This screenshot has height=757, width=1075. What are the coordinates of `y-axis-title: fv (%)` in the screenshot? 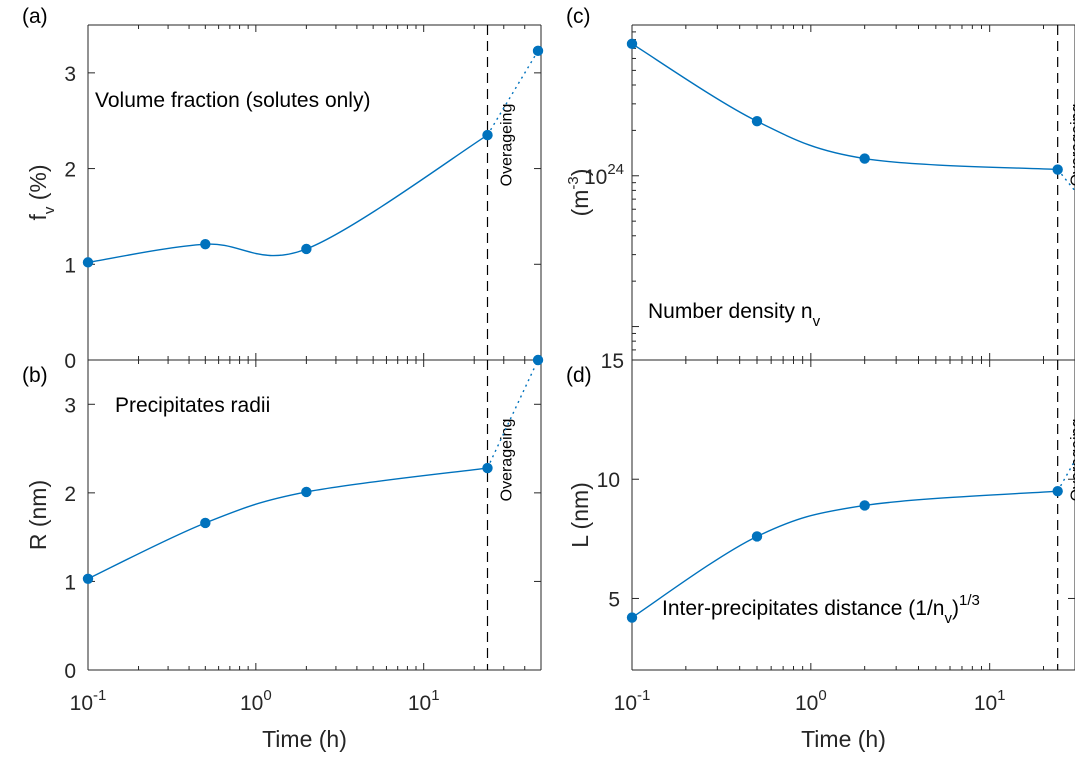 It's located at (41, 192).